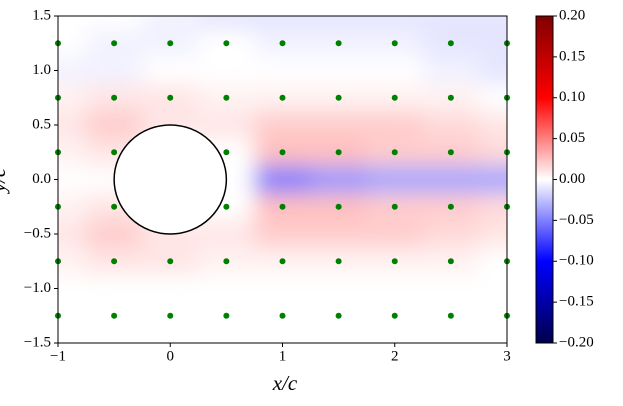 This screenshot has height=406, width=623. Describe the element at coordinates (41, 15) in the screenshot. I see `y-tick-label: 1.5` at that location.